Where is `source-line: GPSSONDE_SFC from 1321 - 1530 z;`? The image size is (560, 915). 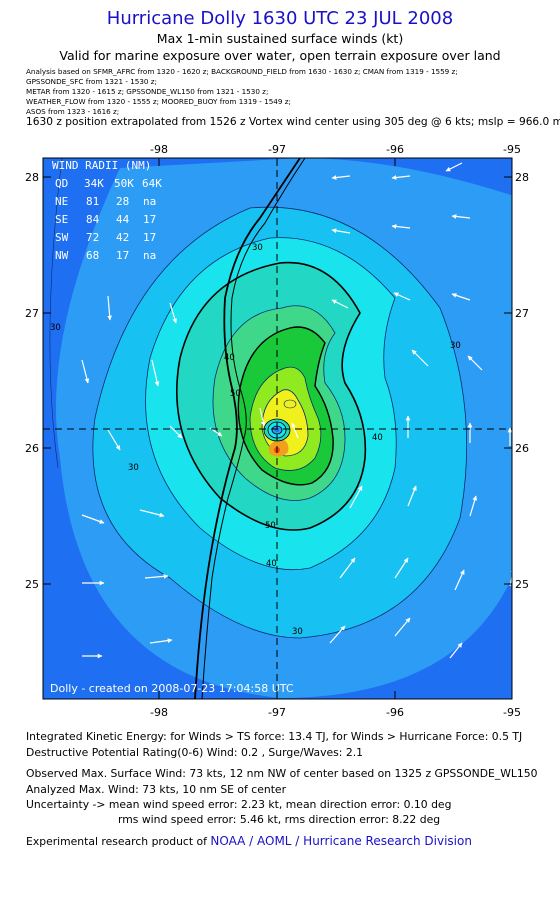
source-line: GPSSONDE_SFC from 1321 - 1530 z; is located at coordinates (91, 81).